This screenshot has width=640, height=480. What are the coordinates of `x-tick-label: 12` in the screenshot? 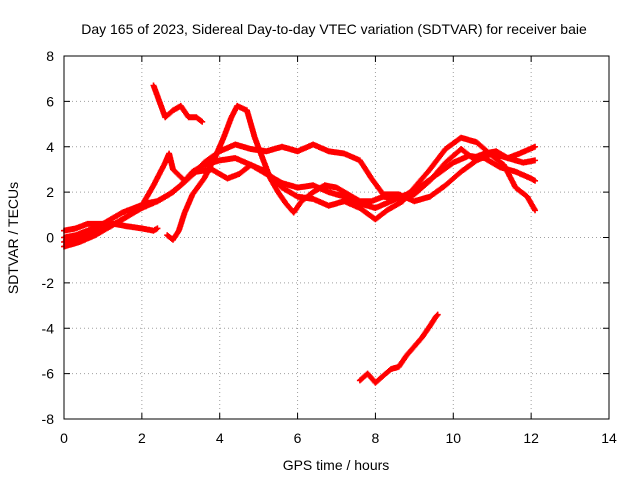 It's located at (531, 438).